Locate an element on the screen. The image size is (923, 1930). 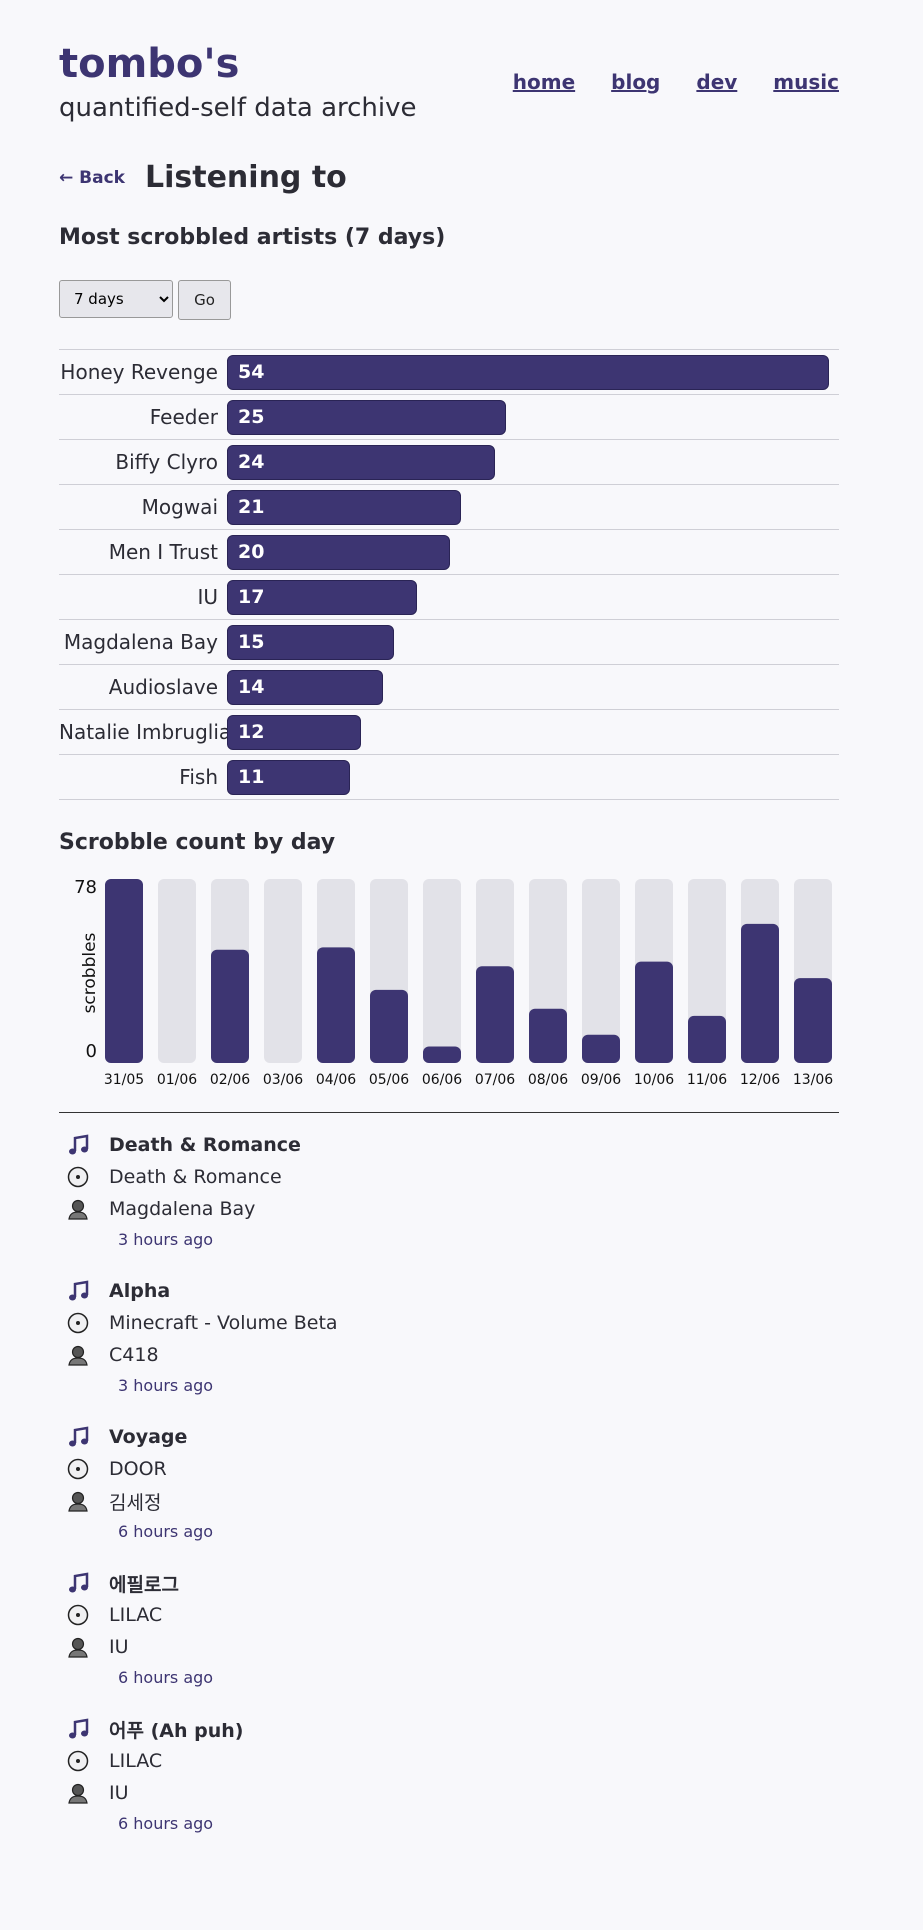
period-form: 7 days Go is located at coordinates (449, 300).